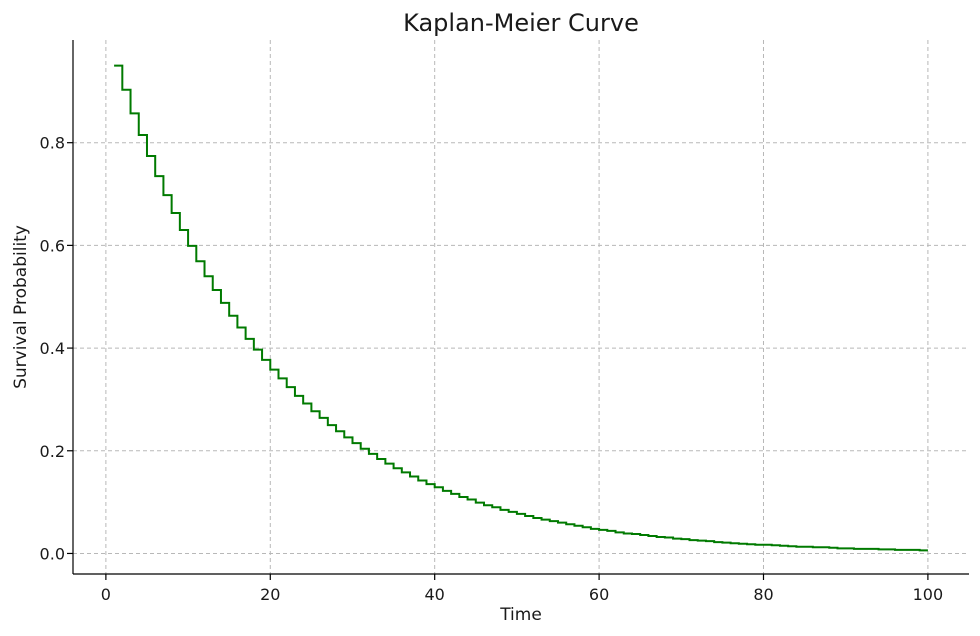 Image resolution: width=980 pixels, height=636 pixels. What do you see at coordinates (52, 143) in the screenshot?
I see `y-tick-label: 0.8` at bounding box center [52, 143].